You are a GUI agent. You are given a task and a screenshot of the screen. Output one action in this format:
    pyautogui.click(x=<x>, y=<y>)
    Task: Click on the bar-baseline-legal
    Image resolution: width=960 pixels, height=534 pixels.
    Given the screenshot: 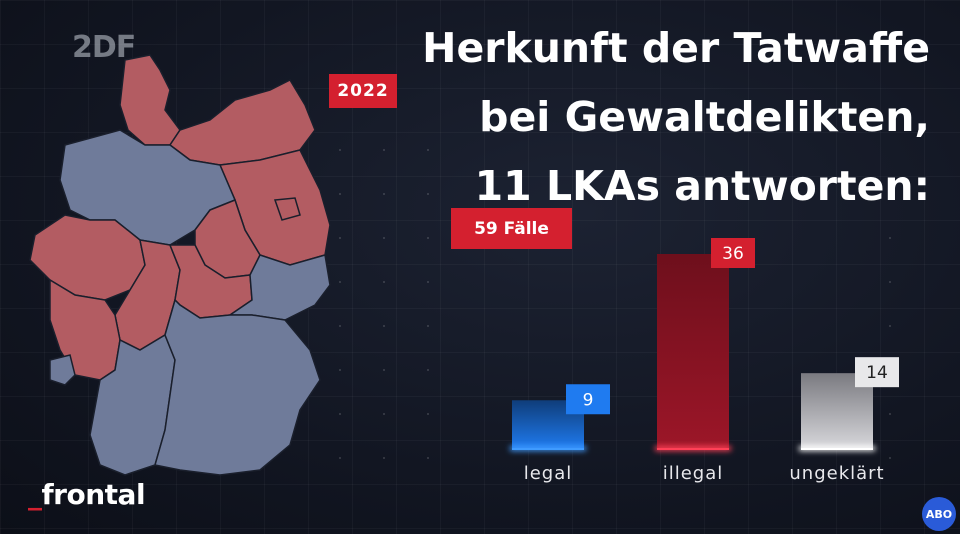 What is the action you would take?
    pyautogui.click(x=548, y=449)
    